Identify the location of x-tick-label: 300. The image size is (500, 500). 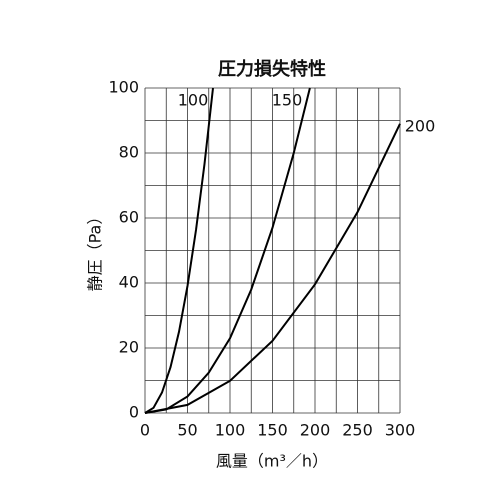
(400, 430).